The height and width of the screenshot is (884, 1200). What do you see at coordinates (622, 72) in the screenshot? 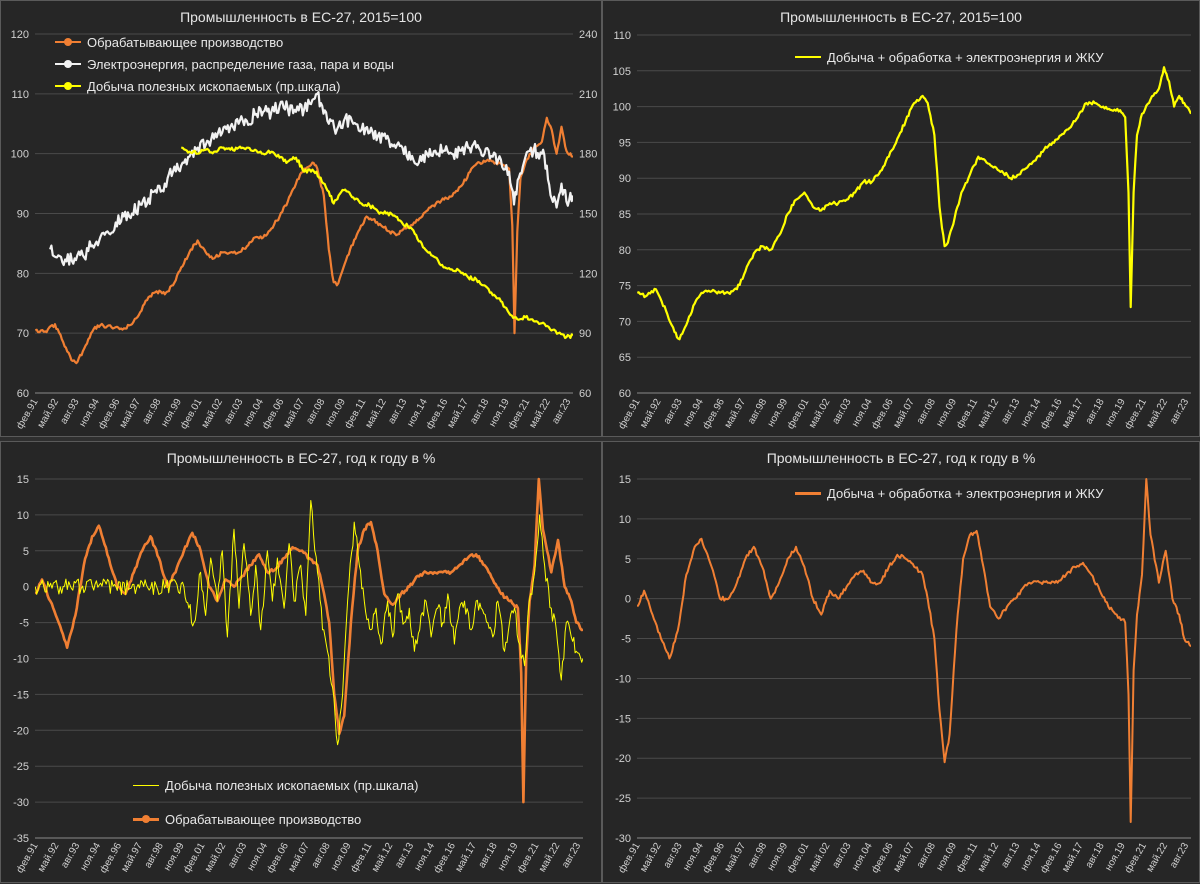
I see `y-tick-label: 105` at bounding box center [622, 72].